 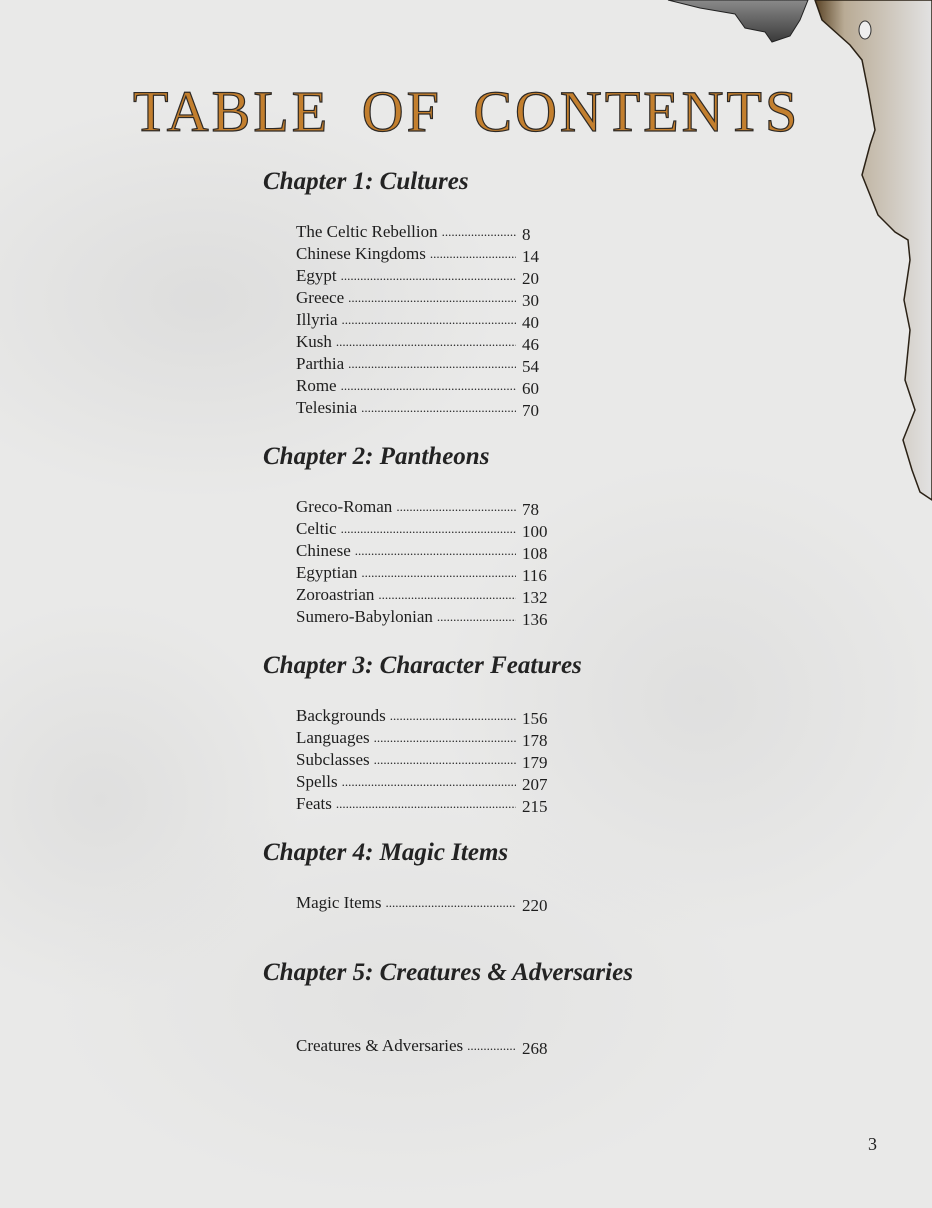 What do you see at coordinates (530, 344) in the screenshot?
I see `entry-page: 46` at bounding box center [530, 344].